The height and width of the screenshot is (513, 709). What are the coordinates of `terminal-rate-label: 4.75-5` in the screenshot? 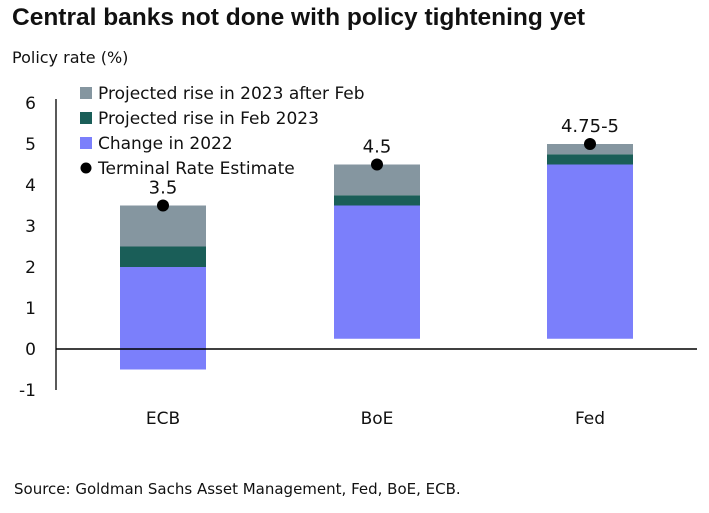 It's located at (590, 126).